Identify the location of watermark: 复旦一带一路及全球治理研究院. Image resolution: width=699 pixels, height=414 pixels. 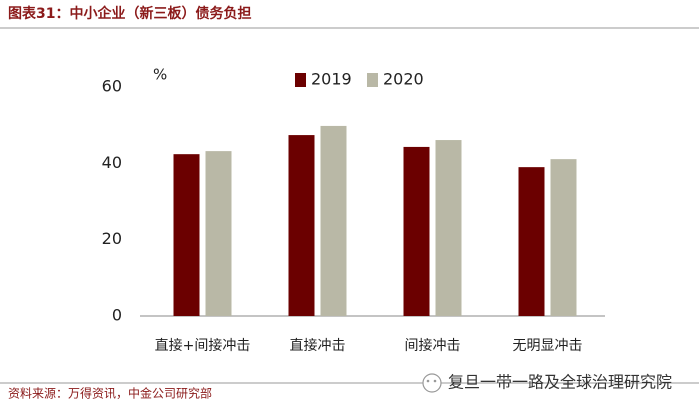
(560, 382).